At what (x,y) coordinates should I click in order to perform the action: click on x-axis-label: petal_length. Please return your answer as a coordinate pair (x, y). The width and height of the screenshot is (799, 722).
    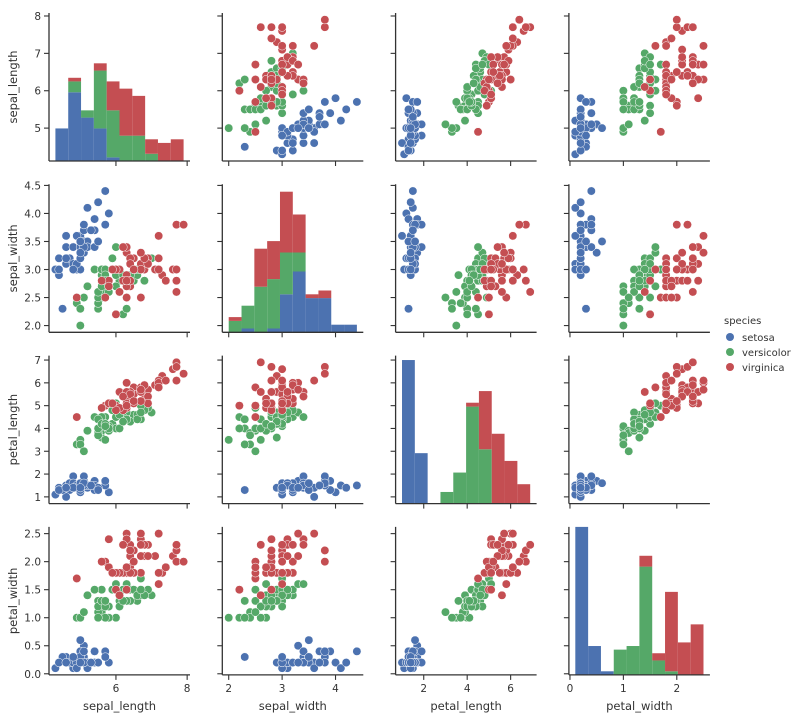
    Looking at the image, I should click on (466, 706).